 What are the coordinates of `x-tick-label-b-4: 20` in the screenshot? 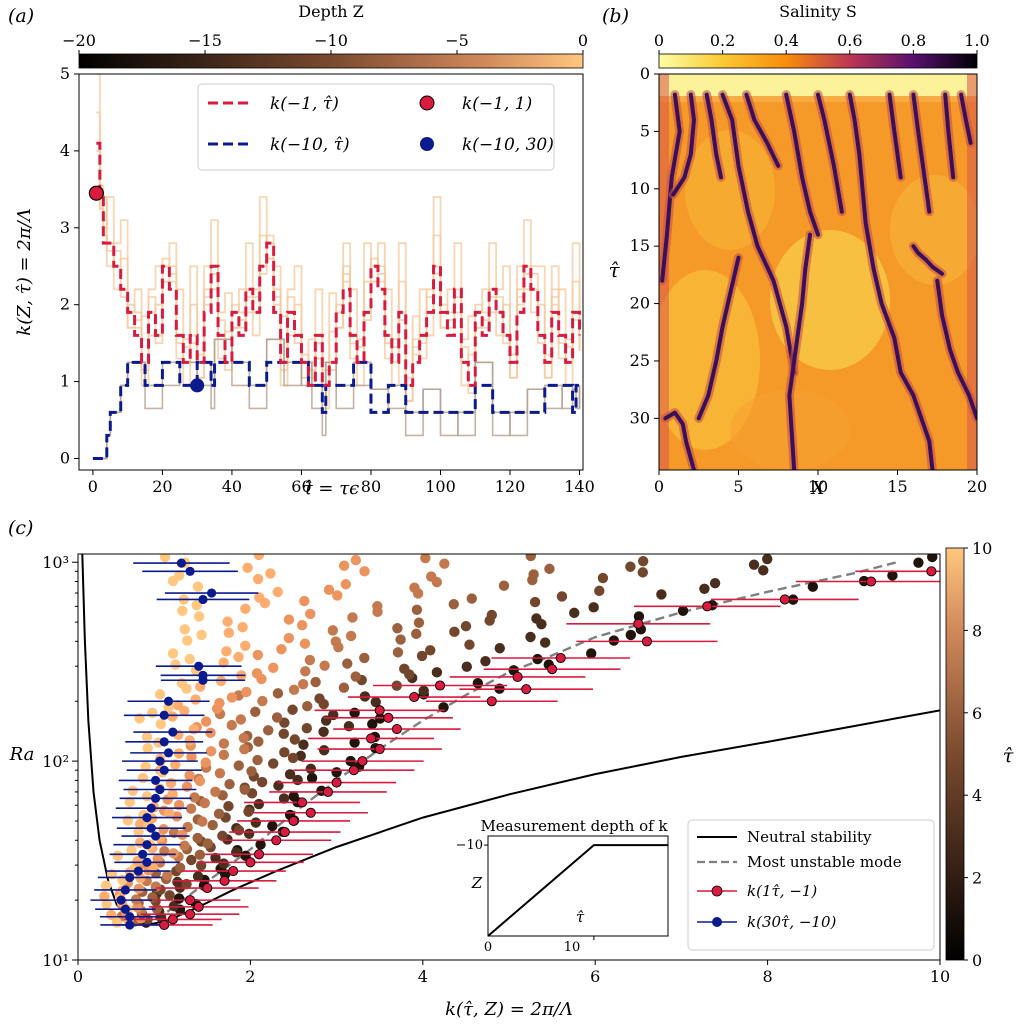 It's located at (977, 486).